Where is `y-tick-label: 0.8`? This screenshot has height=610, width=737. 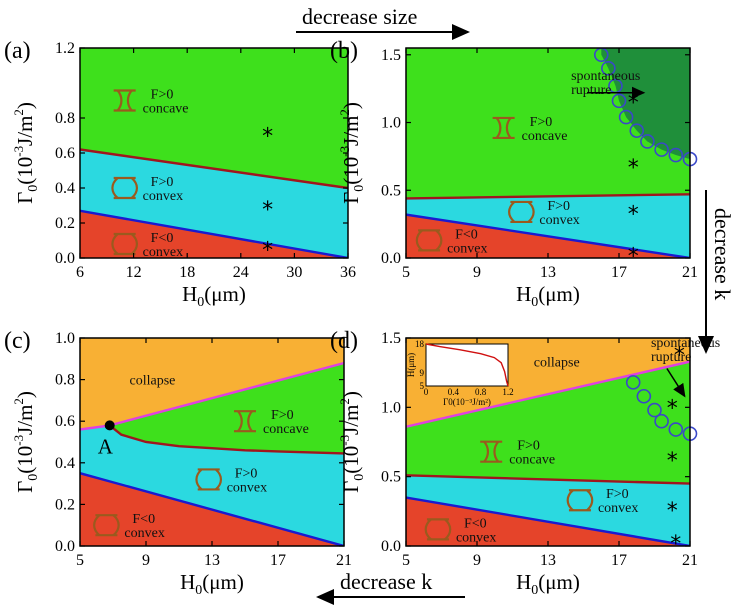 y-tick-label: 0.8 is located at coordinates (65, 118).